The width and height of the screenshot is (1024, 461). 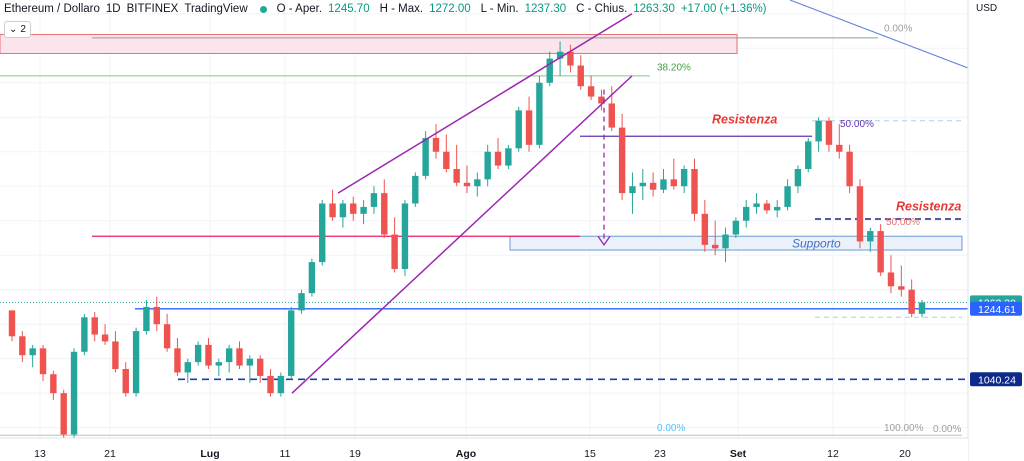 I want to click on resistance-2-label: Resistenza, so click(x=928, y=206).